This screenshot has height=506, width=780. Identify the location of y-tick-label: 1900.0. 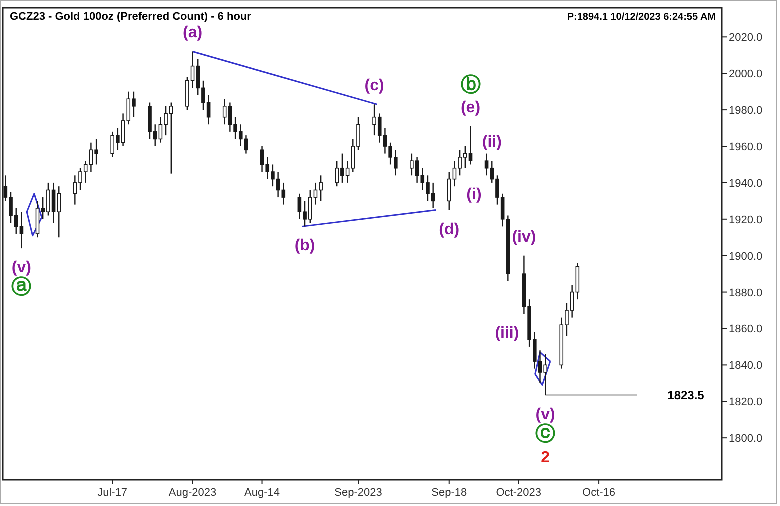
(746, 256).